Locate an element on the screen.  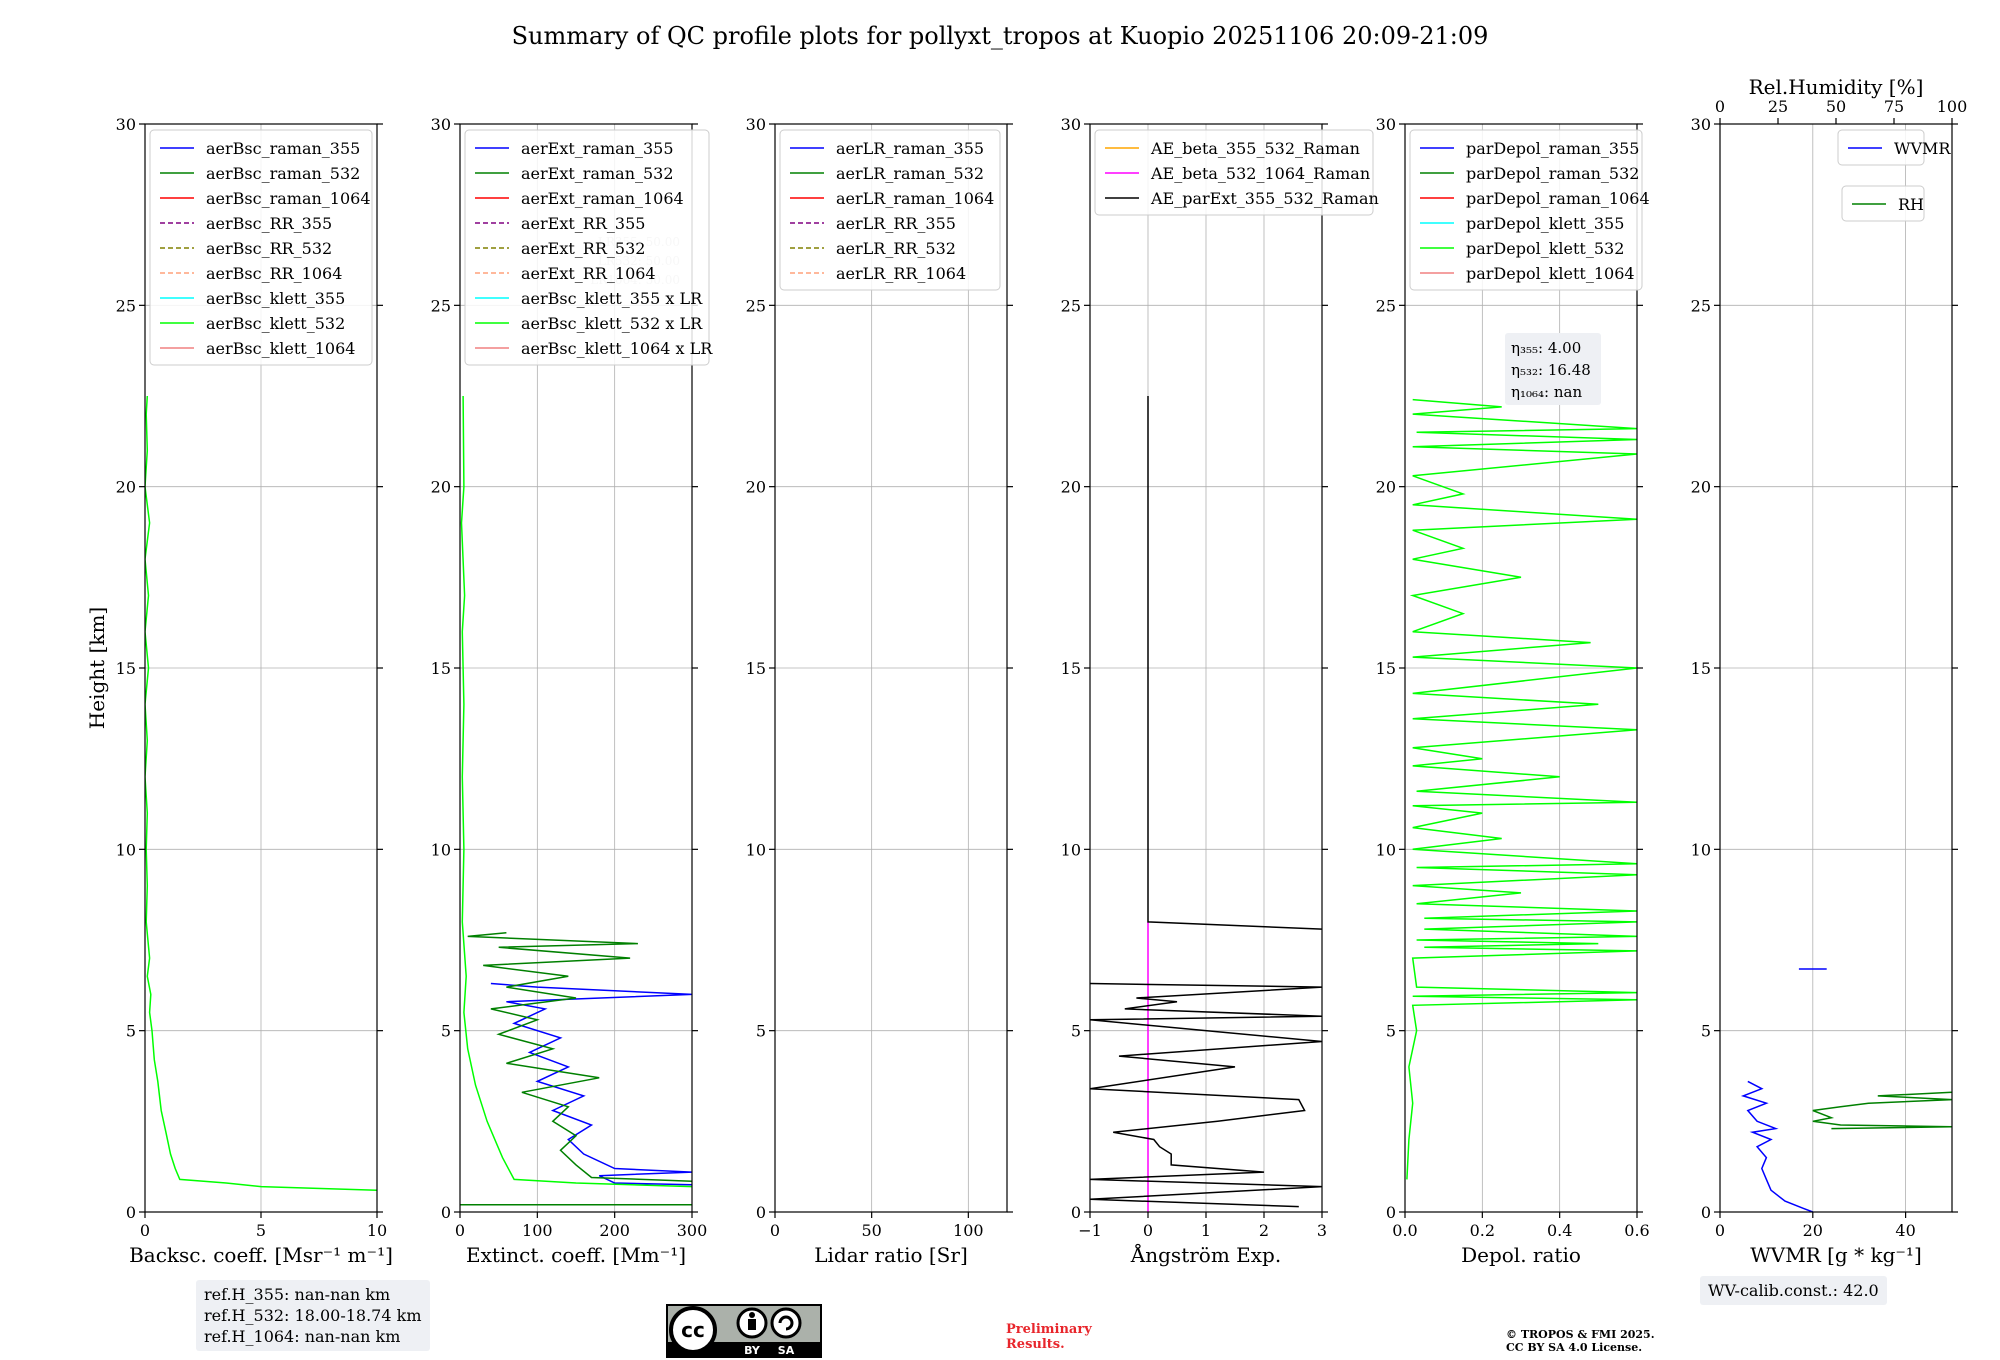
legend-label: aerBsc_klett_355 x LR is located at coordinates (612, 298).